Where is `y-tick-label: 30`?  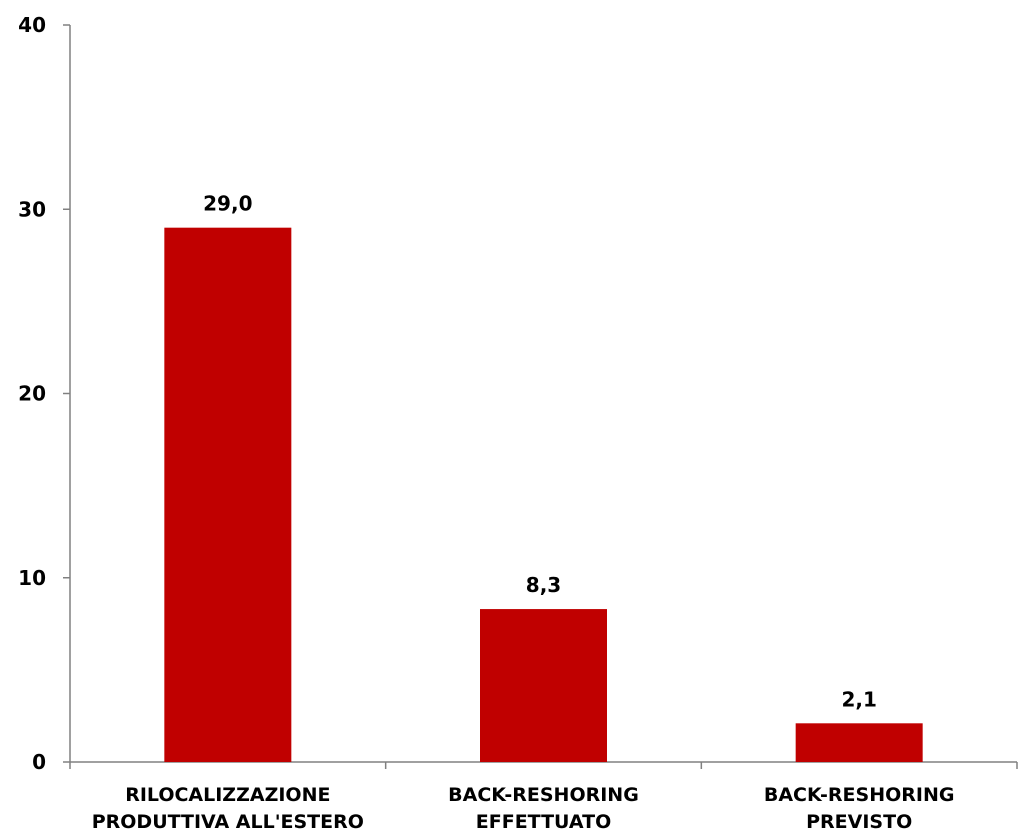 y-tick-label: 30 is located at coordinates (32, 209).